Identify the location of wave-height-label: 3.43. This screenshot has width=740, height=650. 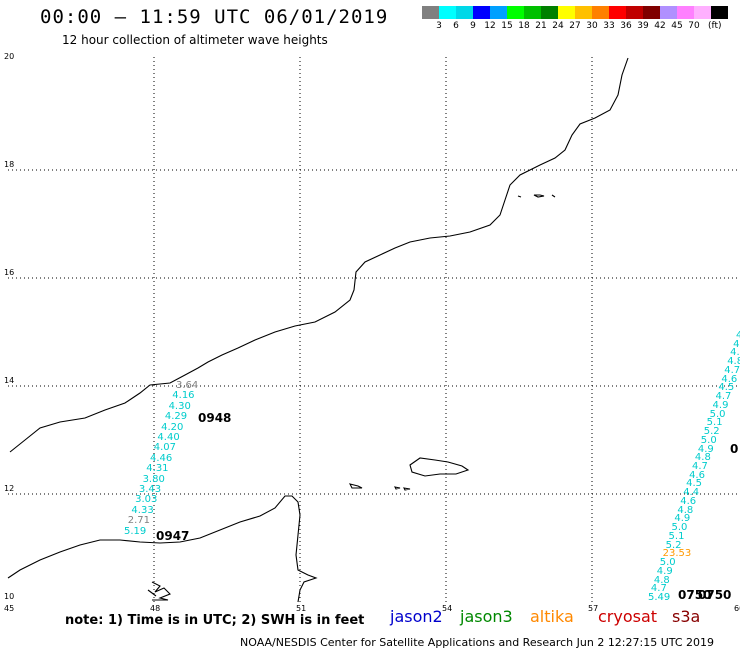
(150, 489).